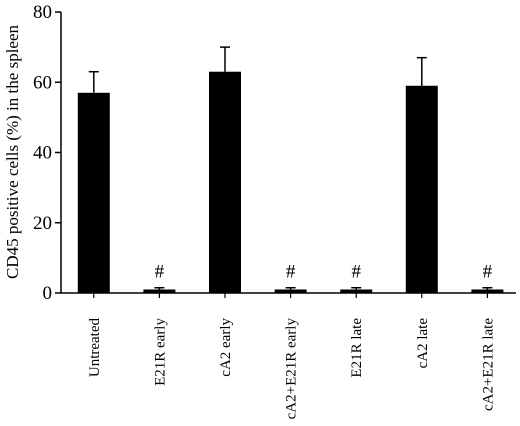 Image resolution: width=520 pixels, height=426 pixels. Describe the element at coordinates (42, 82) in the screenshot. I see `y-tick-label: 60` at that location.